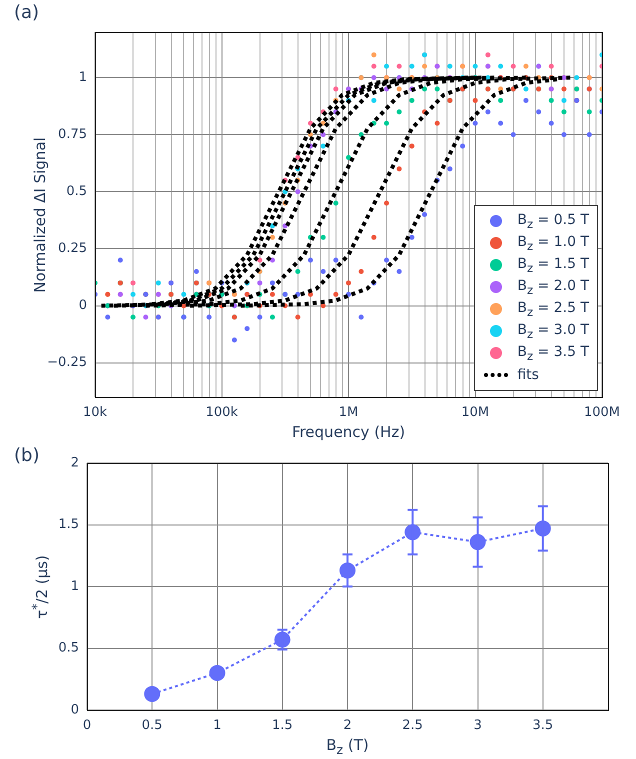 The width and height of the screenshot is (636, 759). Describe the element at coordinates (68, 524) in the screenshot. I see `y-tick-label: 1.5` at that location.